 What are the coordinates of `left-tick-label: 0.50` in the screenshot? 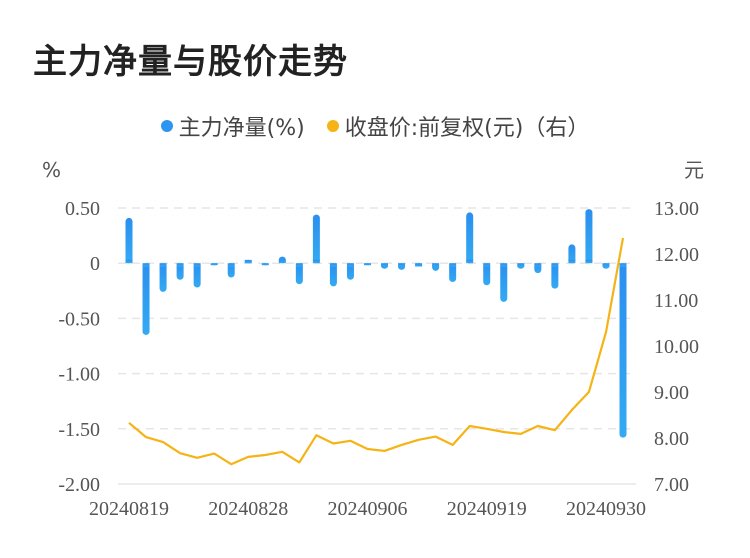 It's located at (82, 209).